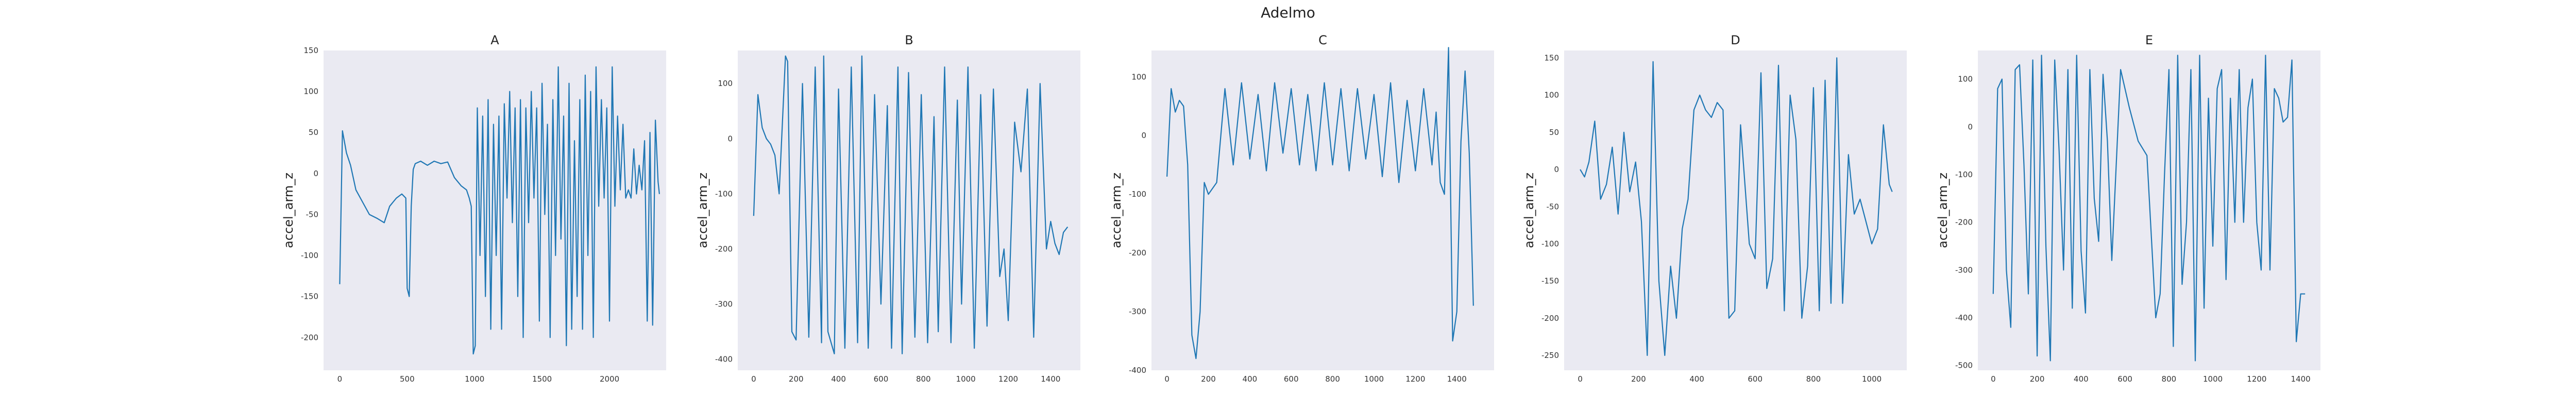 This screenshot has width=2576, height=412. I want to click on panel-title-b: B, so click(909, 40).